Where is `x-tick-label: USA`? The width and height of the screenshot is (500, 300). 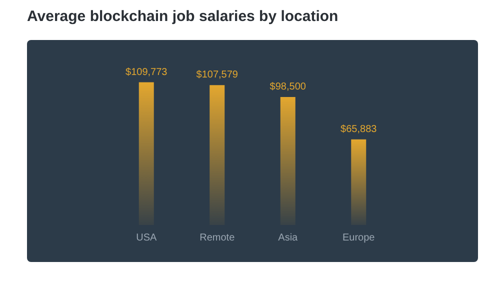 x-tick-label: USA is located at coordinates (146, 238).